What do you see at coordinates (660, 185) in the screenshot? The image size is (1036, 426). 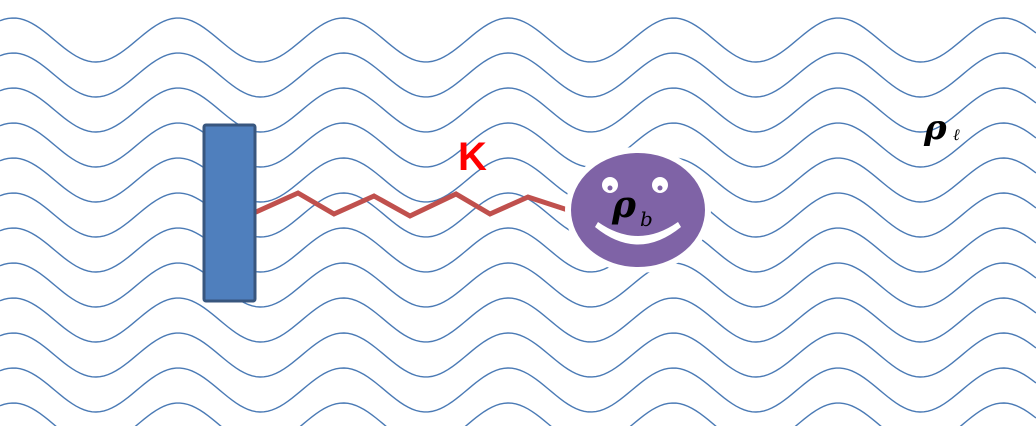 I see `right-eye-icon` at bounding box center [660, 185].